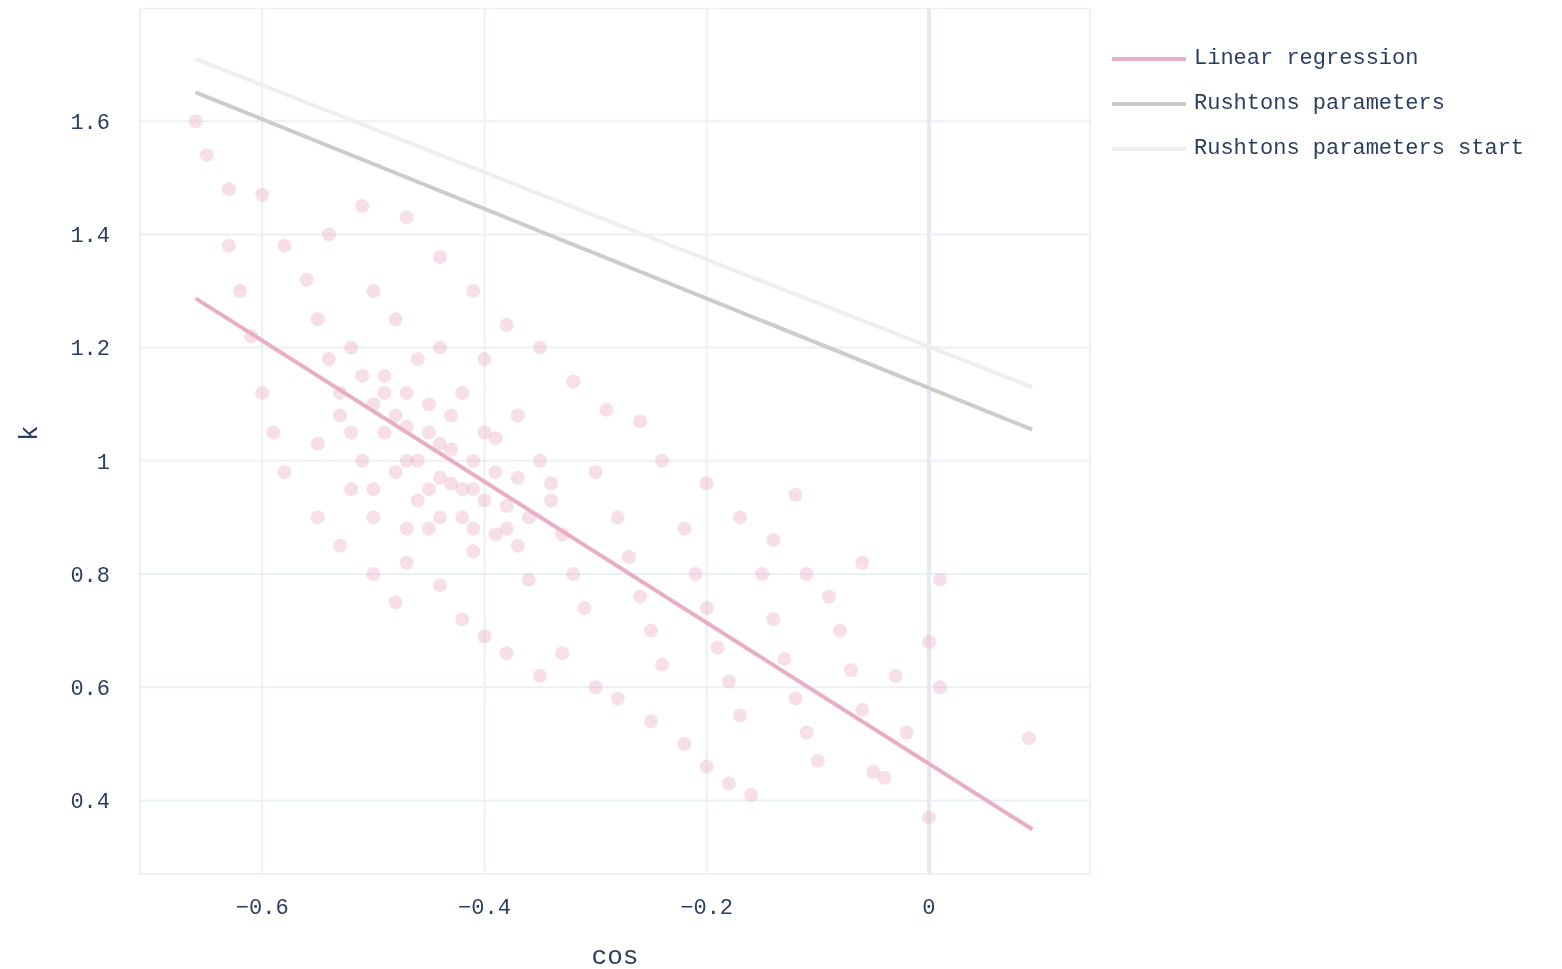  What do you see at coordinates (90, 690) in the screenshot?
I see `y-tick-label: 0.6` at bounding box center [90, 690].